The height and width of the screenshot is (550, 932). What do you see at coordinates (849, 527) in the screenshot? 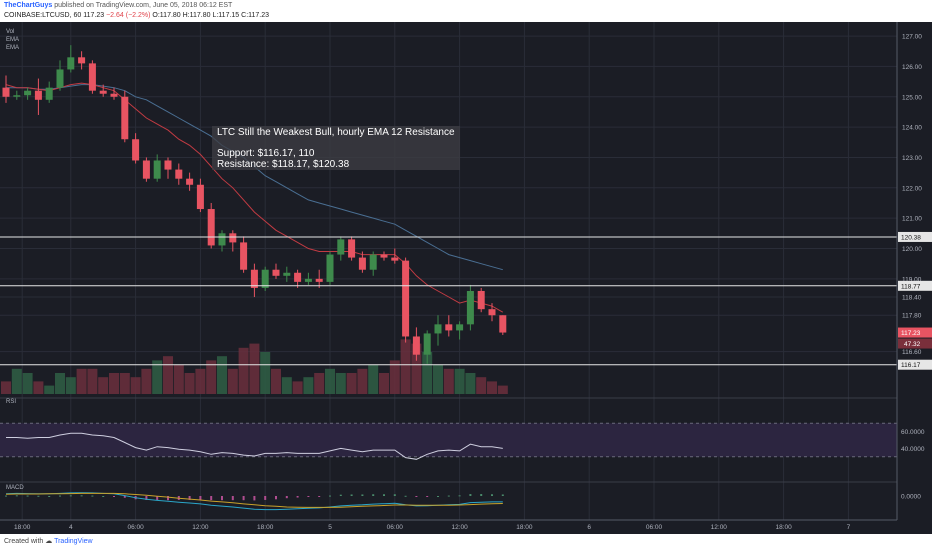
I see `time-tick-label: 7` at bounding box center [849, 527].